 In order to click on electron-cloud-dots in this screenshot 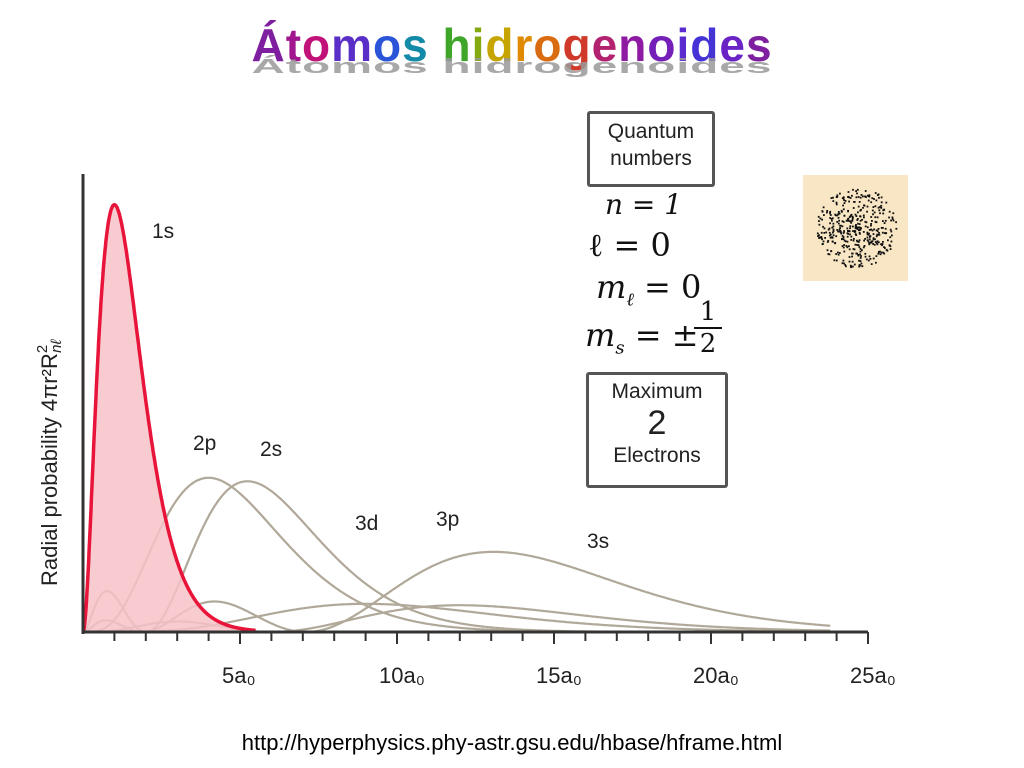, I will do `click(857, 228)`.